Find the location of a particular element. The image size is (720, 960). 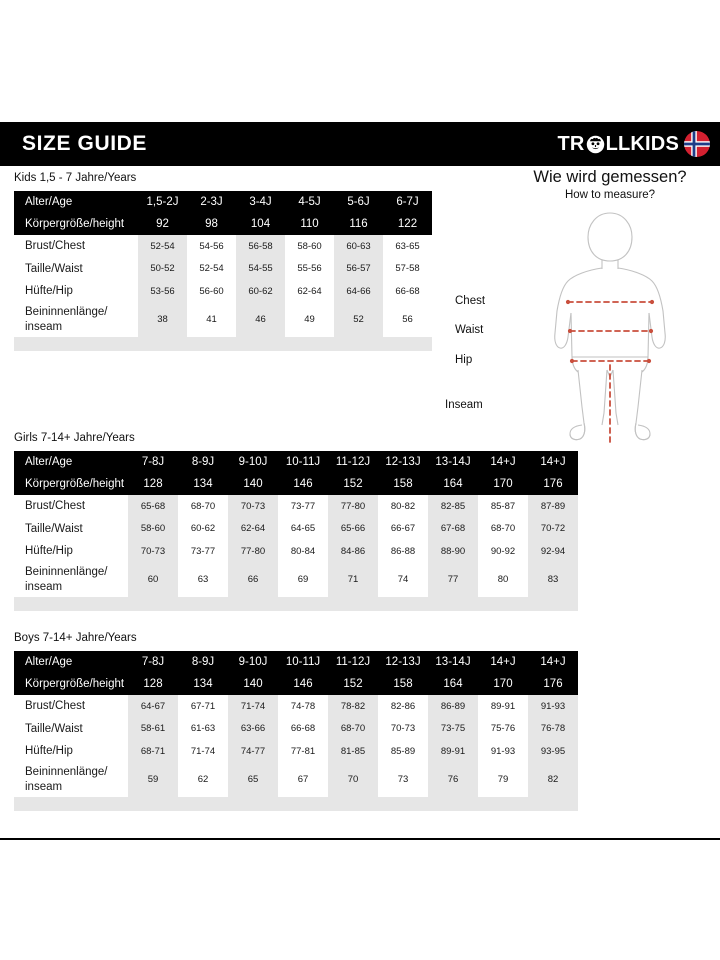

data-cell: 66-68 is located at coordinates (303, 728).